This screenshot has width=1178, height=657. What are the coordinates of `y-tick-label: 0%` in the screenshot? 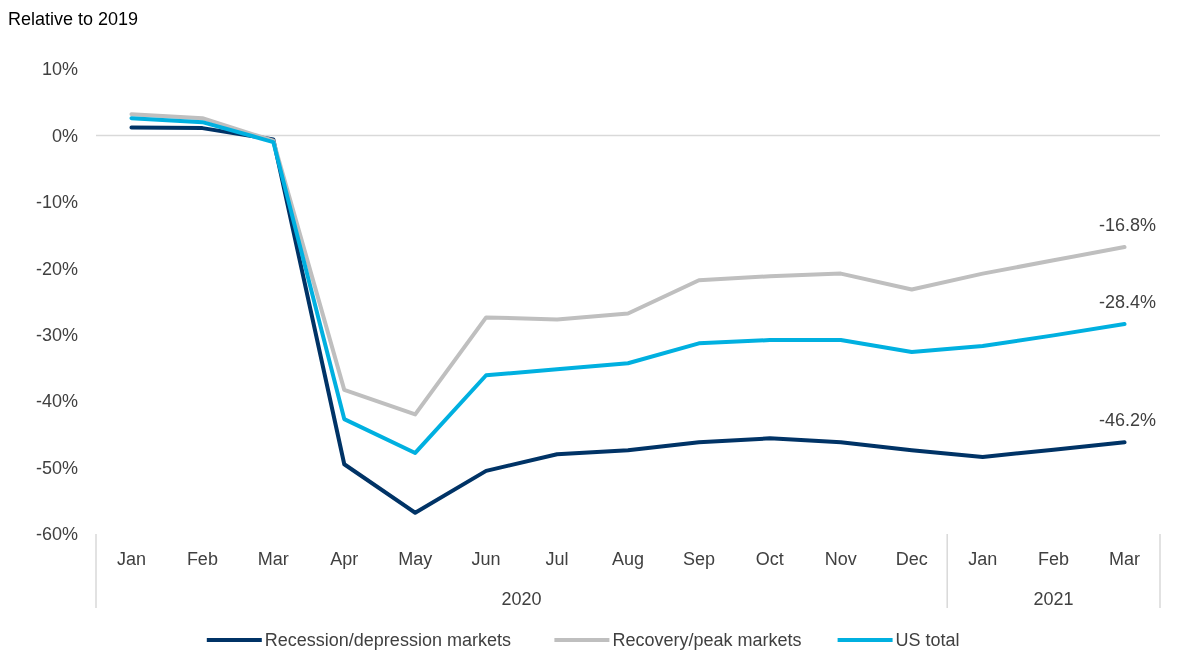 It's located at (64, 135).